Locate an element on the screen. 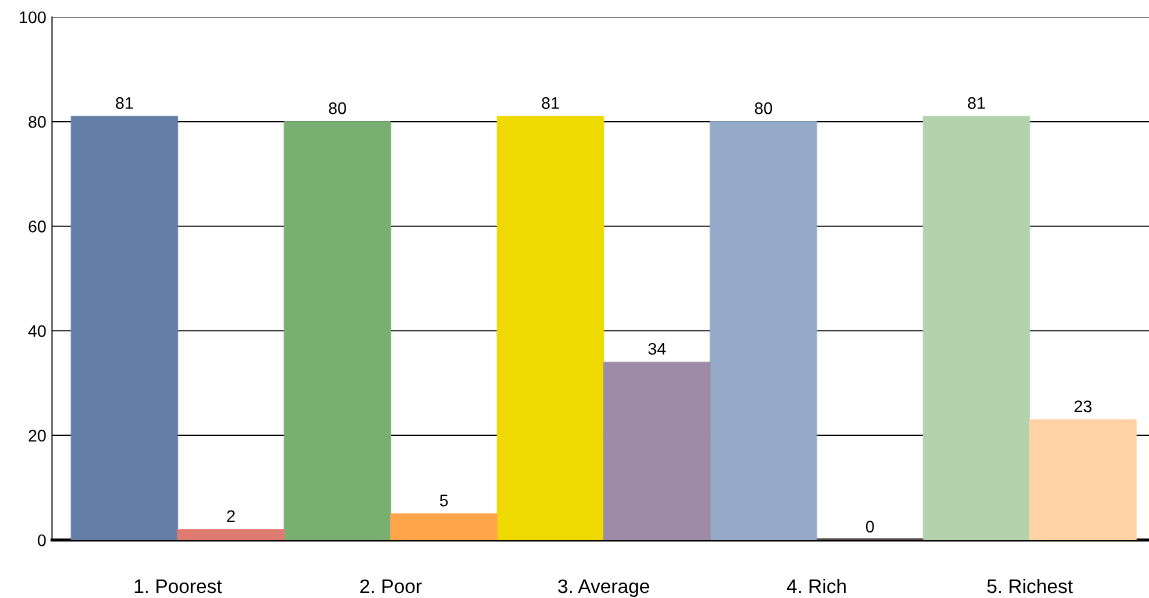 The height and width of the screenshot is (598, 1149). data-label: 23 is located at coordinates (1083, 406).